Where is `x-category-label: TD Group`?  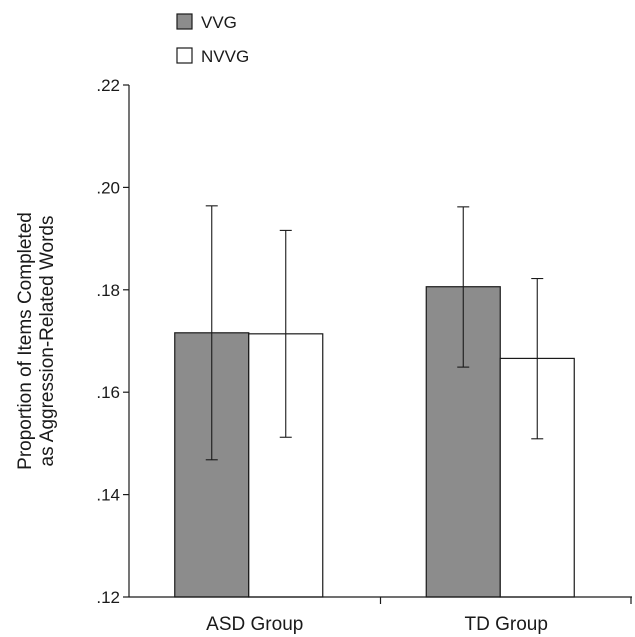 x-category-label: TD Group is located at coordinates (506, 624).